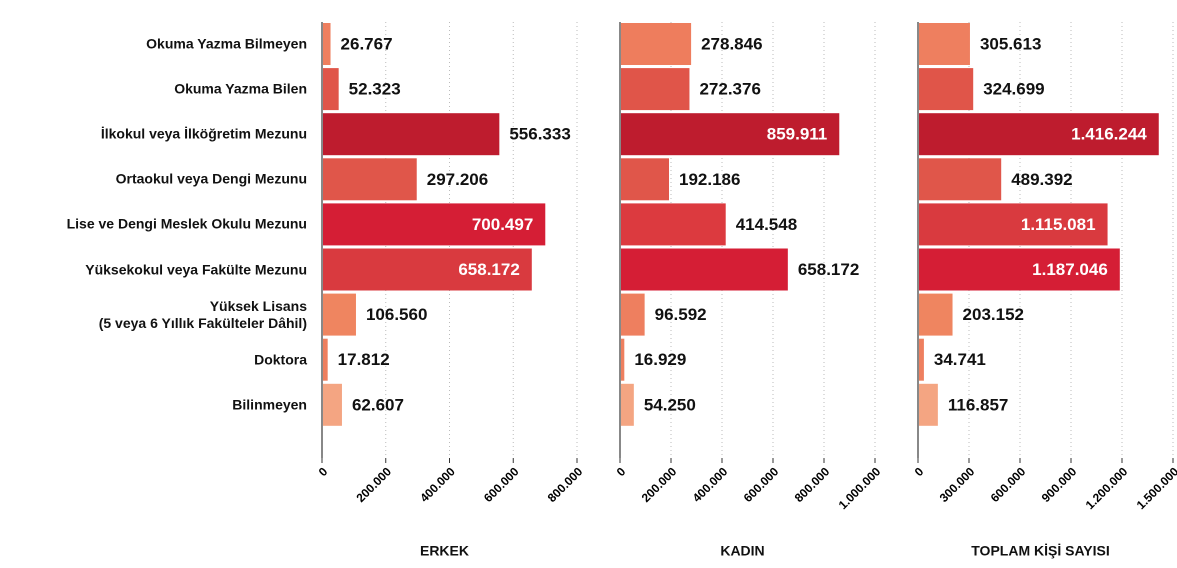 The width and height of the screenshot is (1177, 568). What do you see at coordinates (396, 314) in the screenshot?
I see `value-label: 106.560` at bounding box center [396, 314].